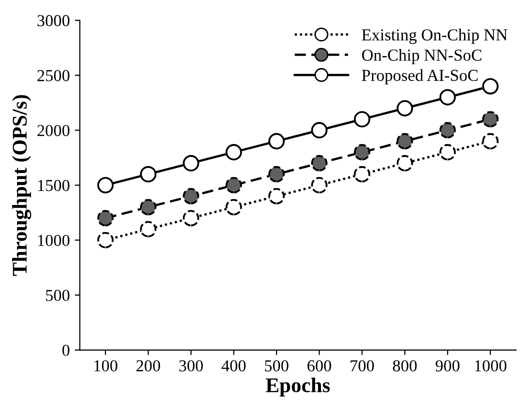 This screenshot has height=407, width=532. What do you see at coordinates (320, 366) in the screenshot?
I see `x-tick-label: 600` at bounding box center [320, 366].